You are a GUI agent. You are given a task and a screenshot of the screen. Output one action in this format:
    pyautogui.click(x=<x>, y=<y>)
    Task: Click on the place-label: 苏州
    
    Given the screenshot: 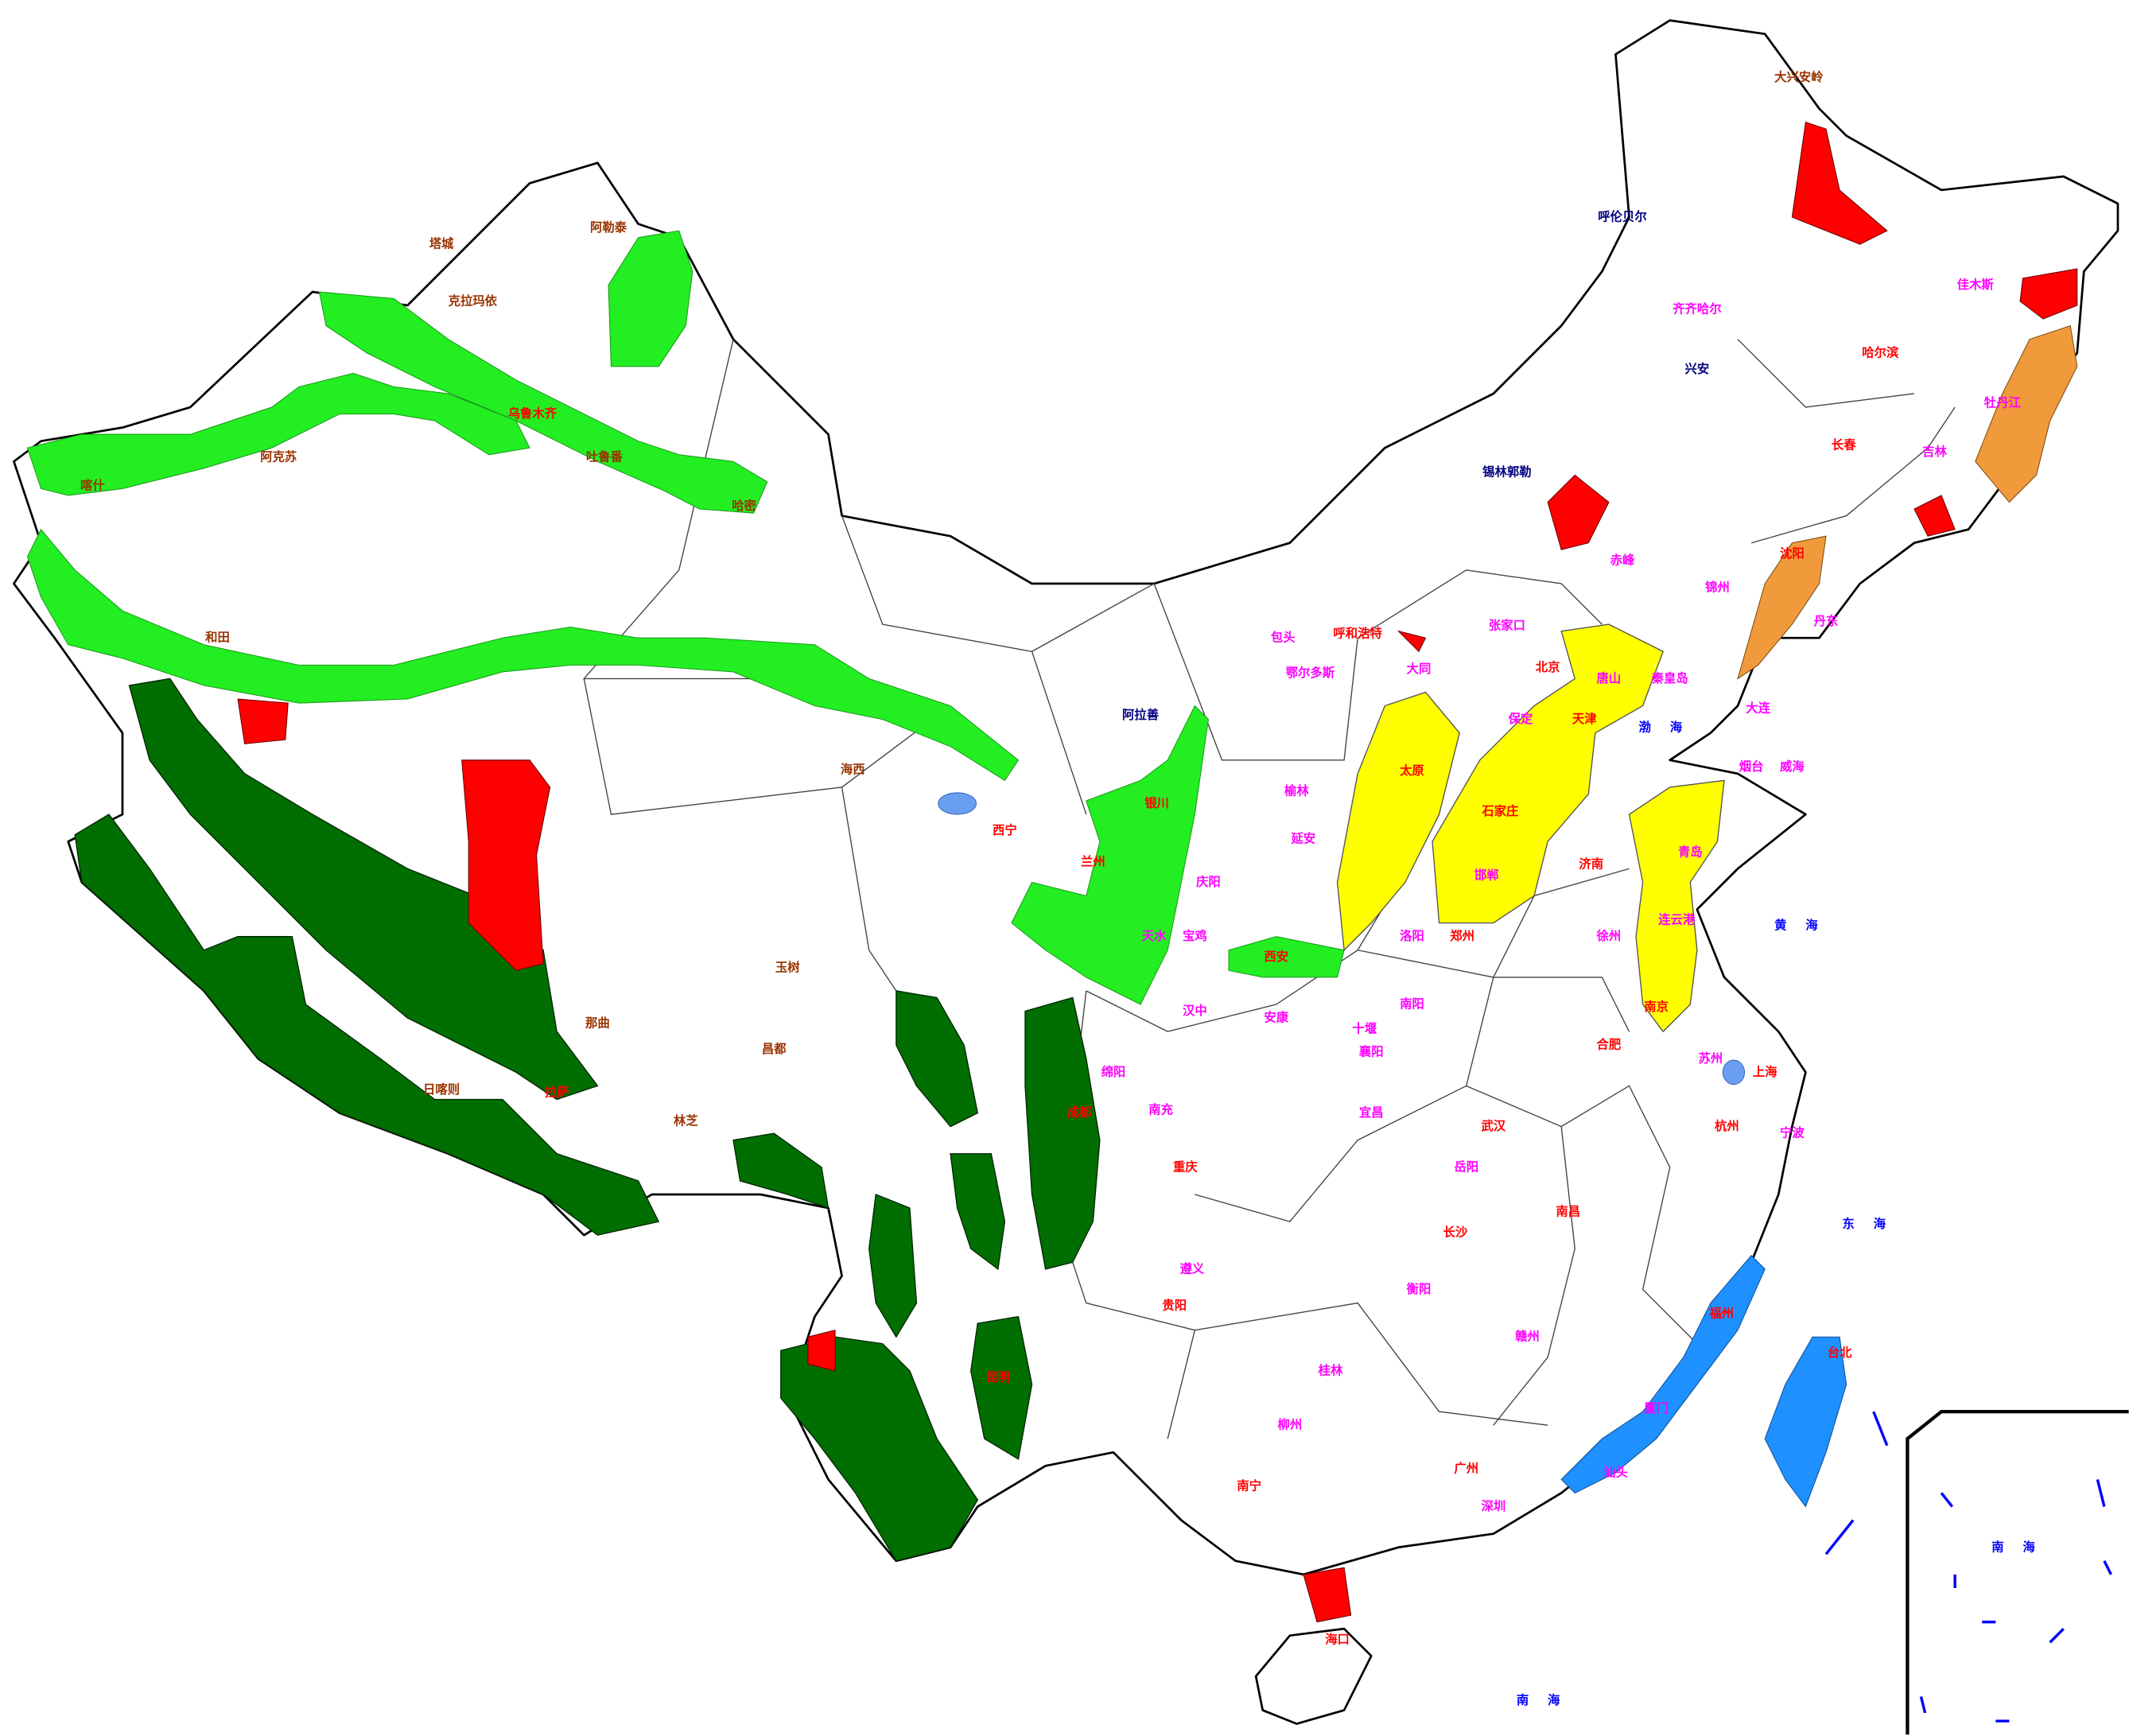 What is the action you would take?
    pyautogui.click(x=1711, y=1058)
    